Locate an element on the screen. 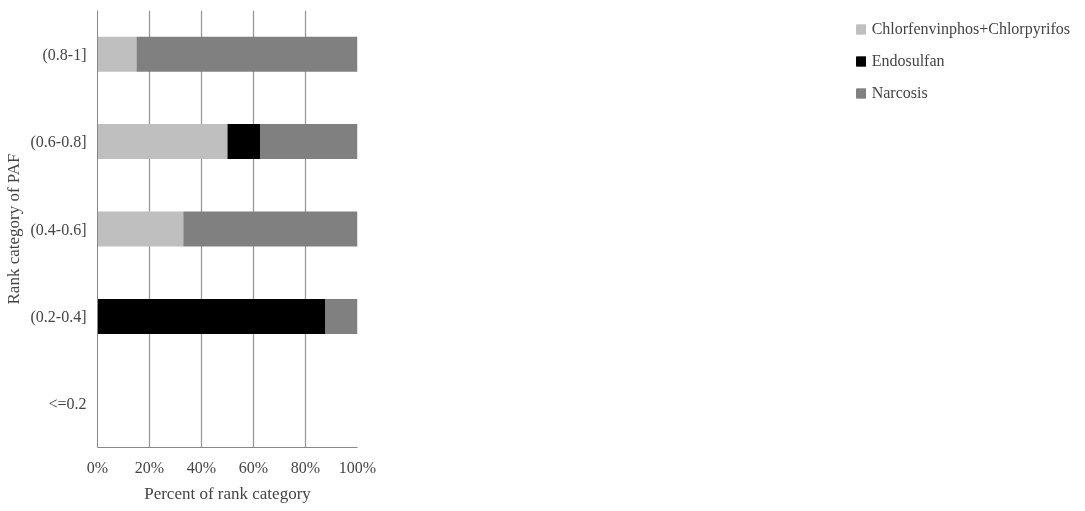 The height and width of the screenshot is (511, 1085). legend-label: Narcosis is located at coordinates (899, 93).